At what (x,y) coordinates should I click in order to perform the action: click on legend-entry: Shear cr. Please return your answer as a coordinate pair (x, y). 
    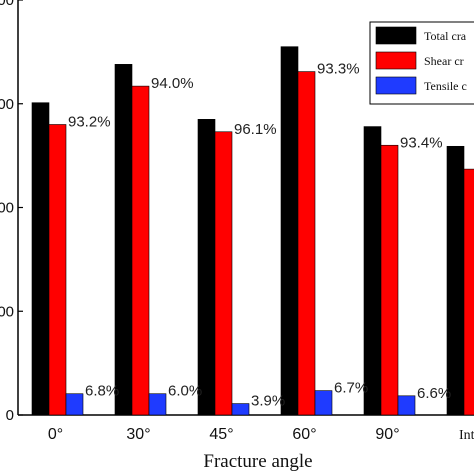
    Looking at the image, I should click on (444, 61).